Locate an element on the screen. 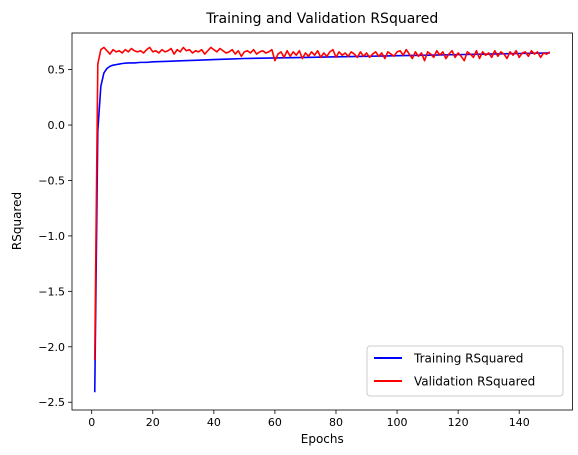 The height and width of the screenshot is (455, 578). y-tick-label: −0.5 is located at coordinates (51, 180).